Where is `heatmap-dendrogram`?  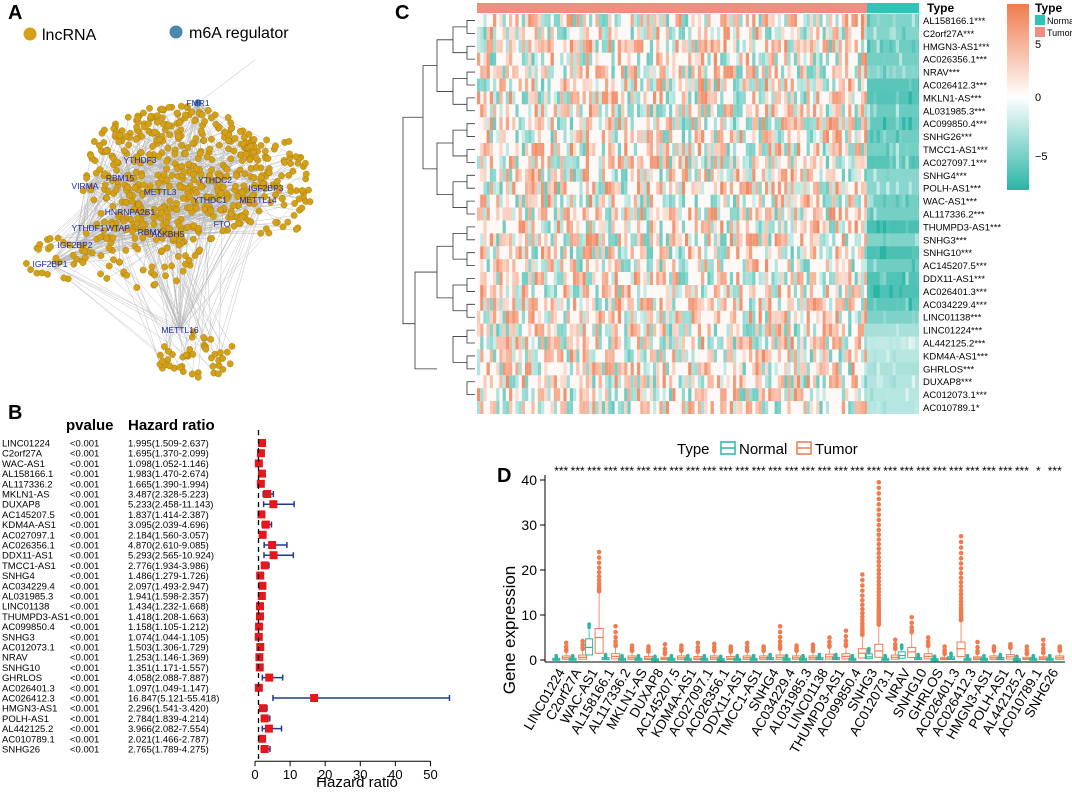 heatmap-dendrogram is located at coordinates (438, 208).